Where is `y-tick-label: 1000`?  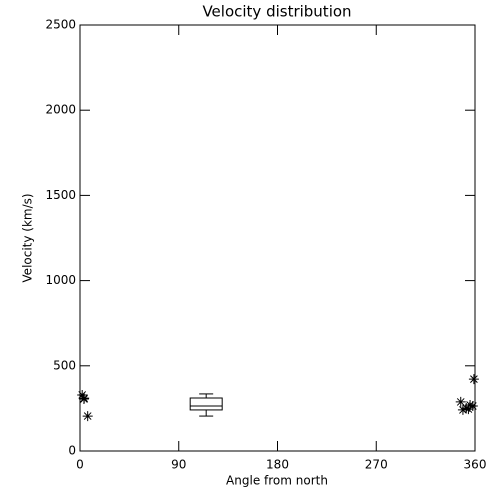 y-tick-label: 1000 is located at coordinates (60, 280).